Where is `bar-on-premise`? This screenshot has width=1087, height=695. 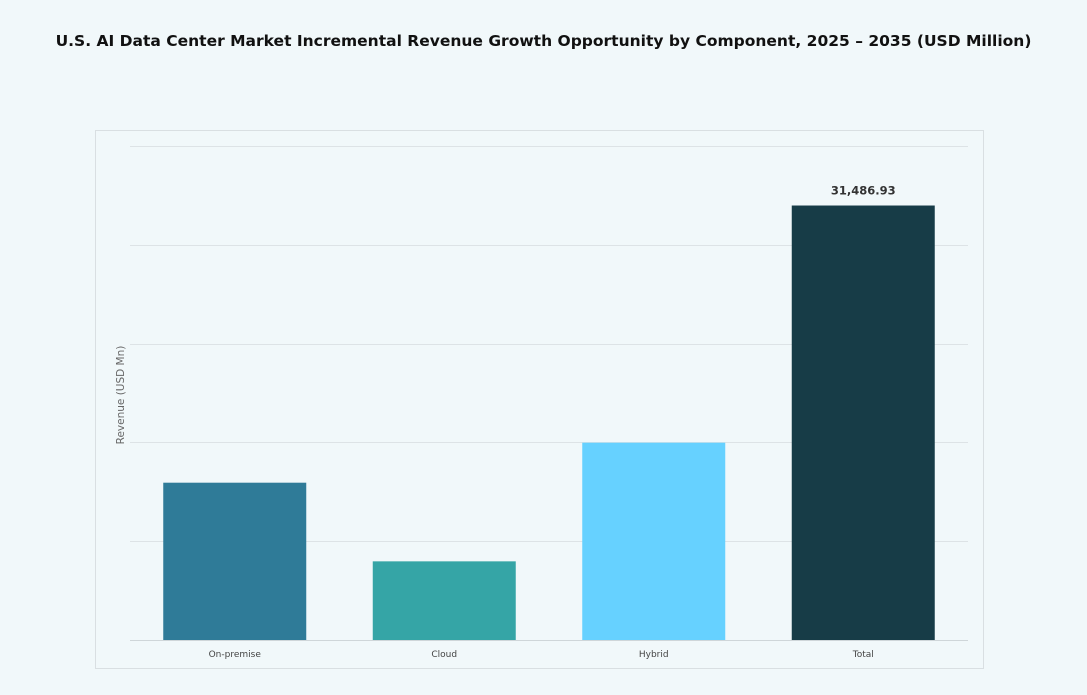
bar-on-premise is located at coordinates (235, 561).